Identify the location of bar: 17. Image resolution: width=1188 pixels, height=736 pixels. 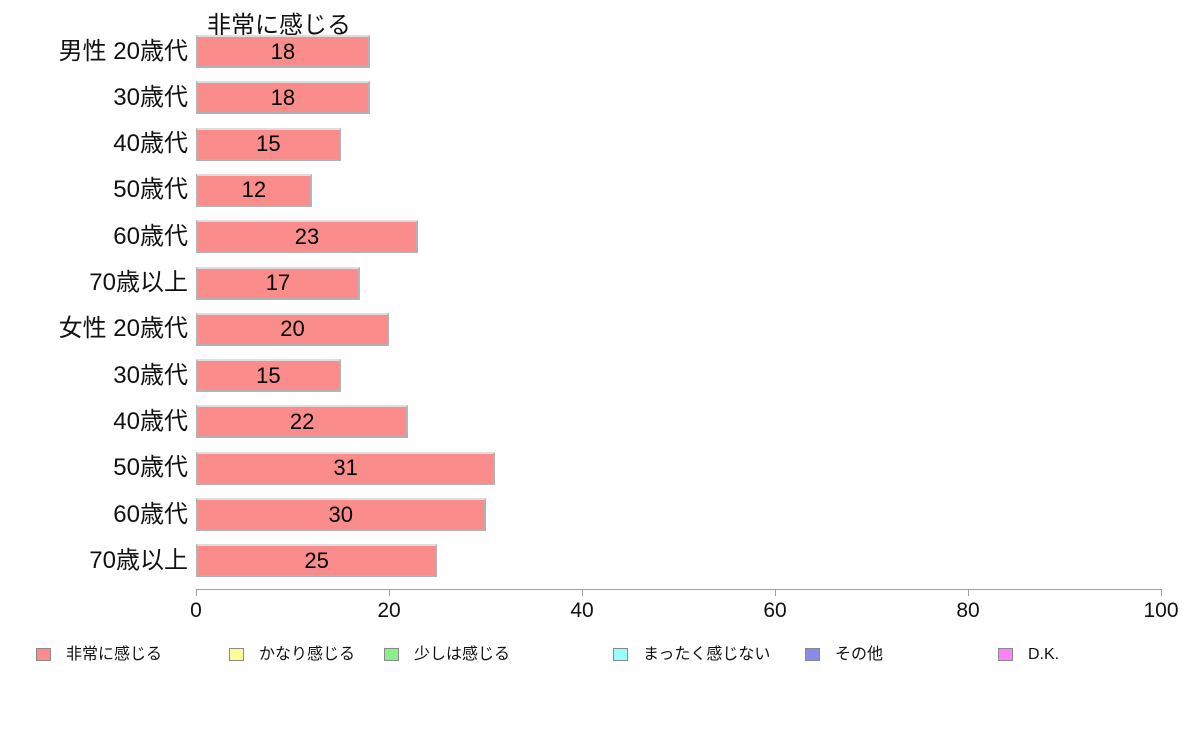
(278, 283).